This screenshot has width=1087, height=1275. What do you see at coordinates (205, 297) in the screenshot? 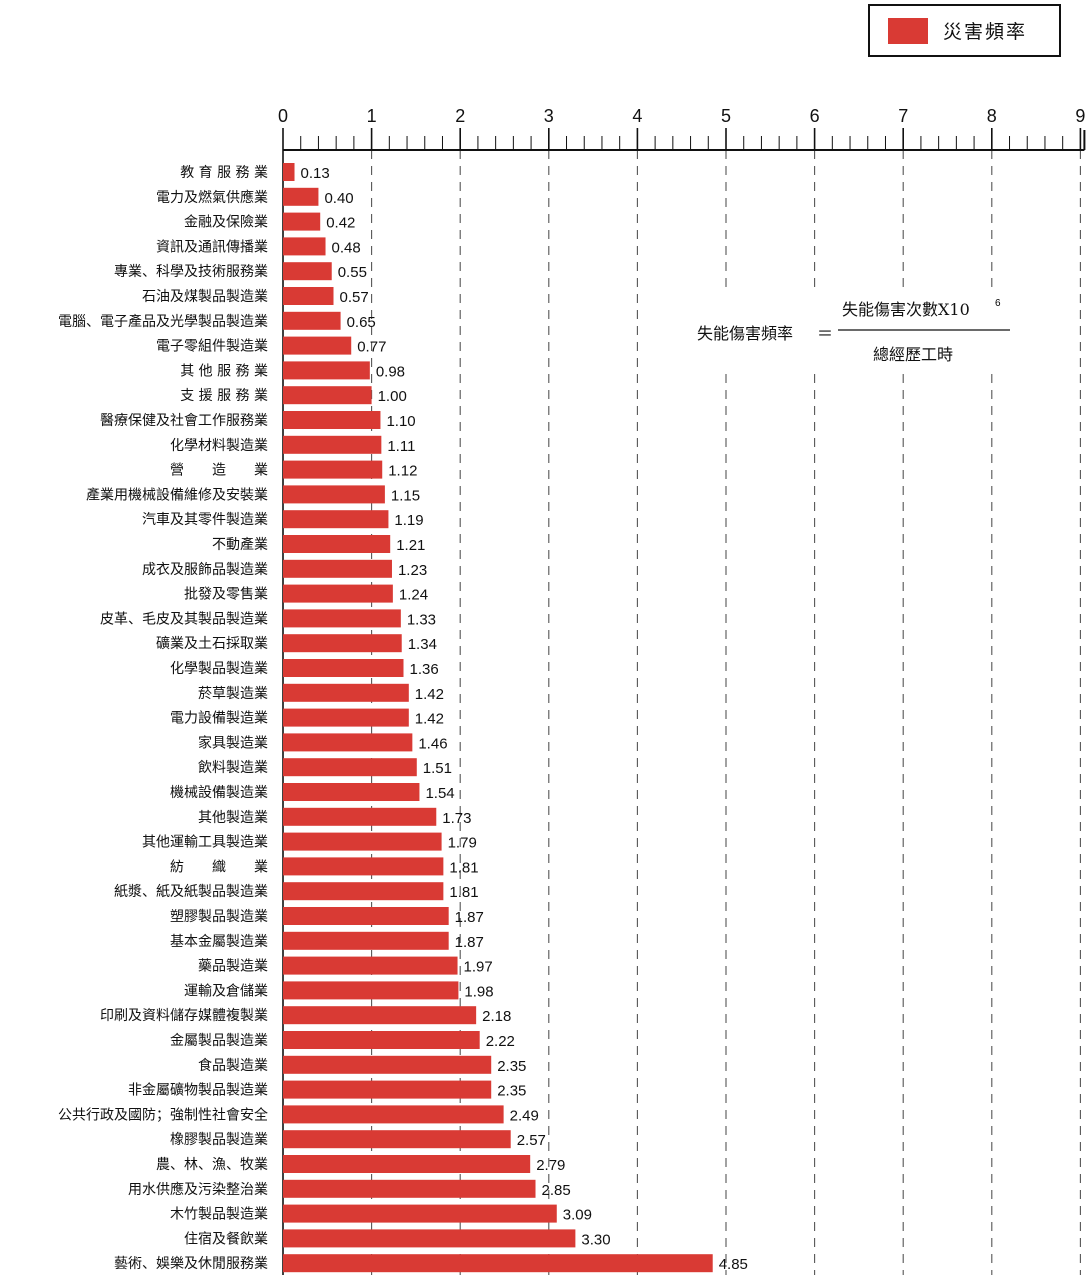
I see `category-label: 石油及煤製品製造業` at bounding box center [205, 297].